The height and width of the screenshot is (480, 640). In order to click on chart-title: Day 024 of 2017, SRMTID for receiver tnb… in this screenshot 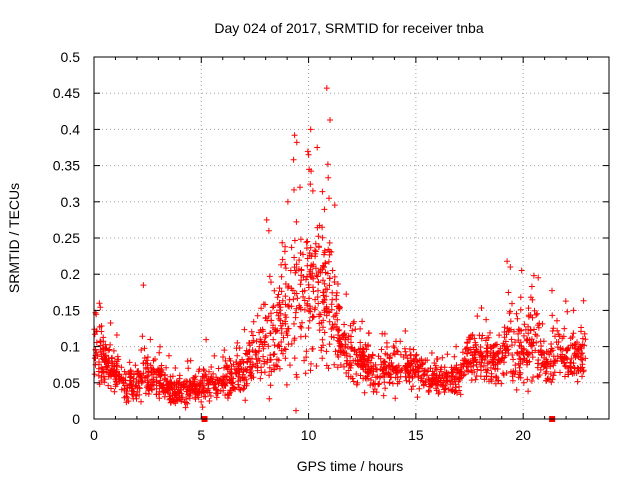, I will do `click(348, 28)`.